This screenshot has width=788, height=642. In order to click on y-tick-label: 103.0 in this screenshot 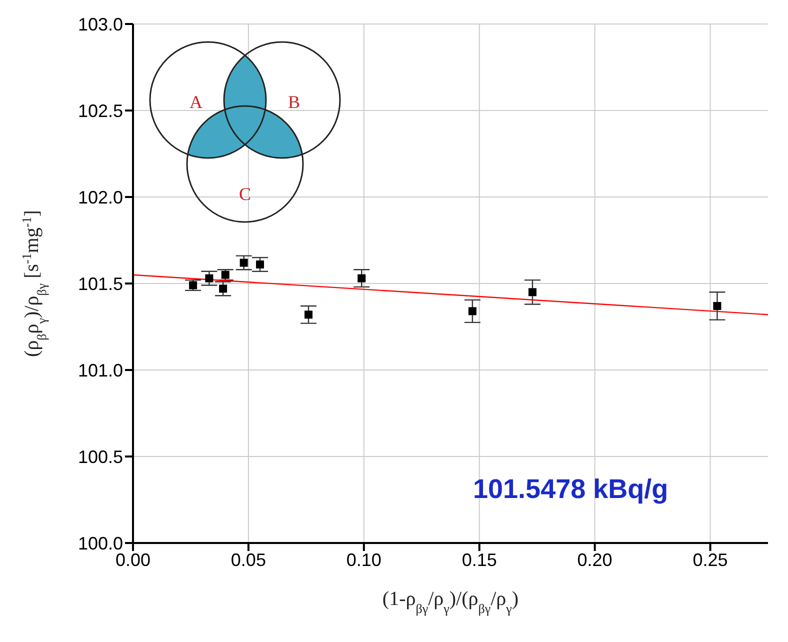, I will do `click(100, 24)`.